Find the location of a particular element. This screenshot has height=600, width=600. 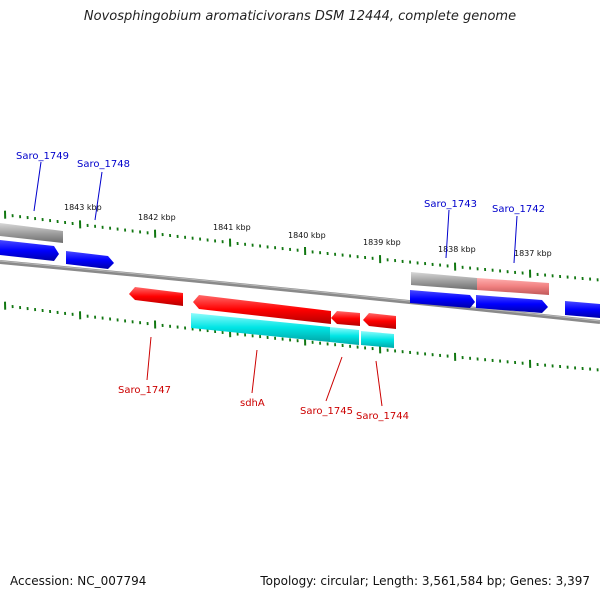

pink-track-segment is located at coordinates (513, 286).